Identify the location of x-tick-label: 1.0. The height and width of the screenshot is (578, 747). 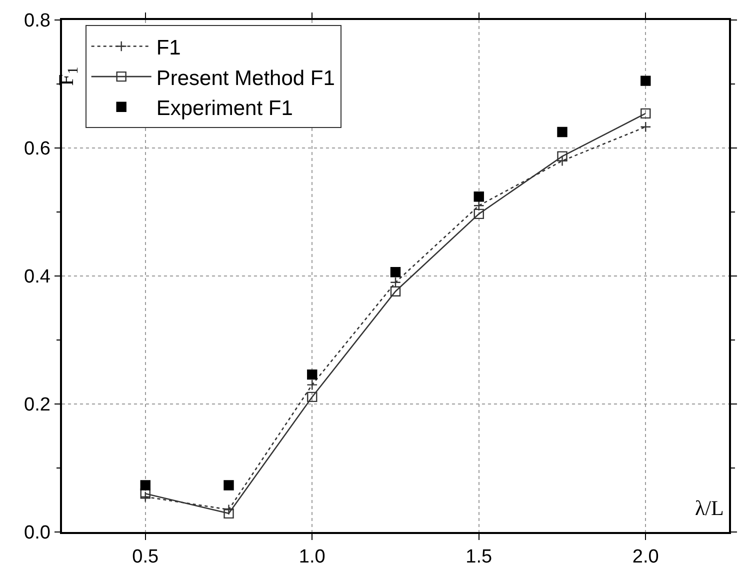
(312, 557).